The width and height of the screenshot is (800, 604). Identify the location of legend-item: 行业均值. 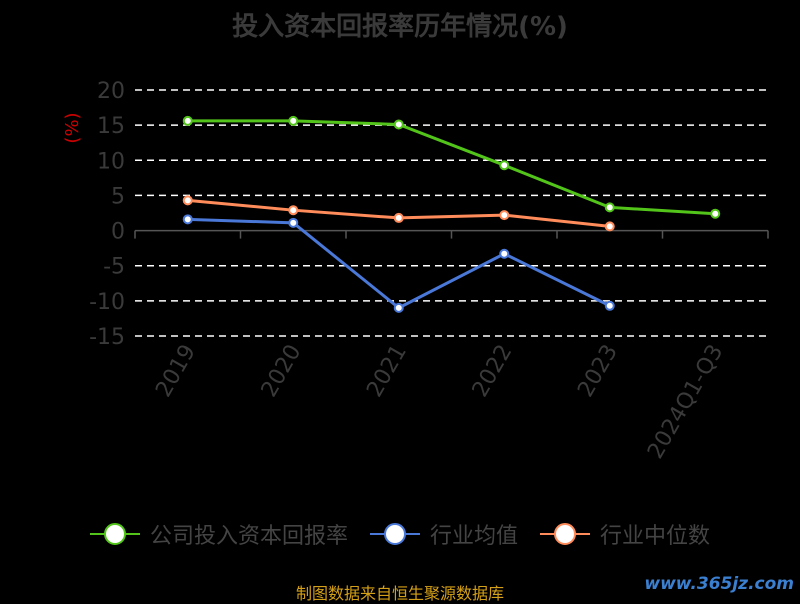
(443, 534).